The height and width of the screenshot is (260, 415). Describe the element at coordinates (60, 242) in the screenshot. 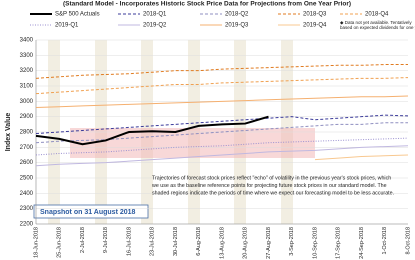

I see `x-tick-label: 25-Jun-2018` at that location.